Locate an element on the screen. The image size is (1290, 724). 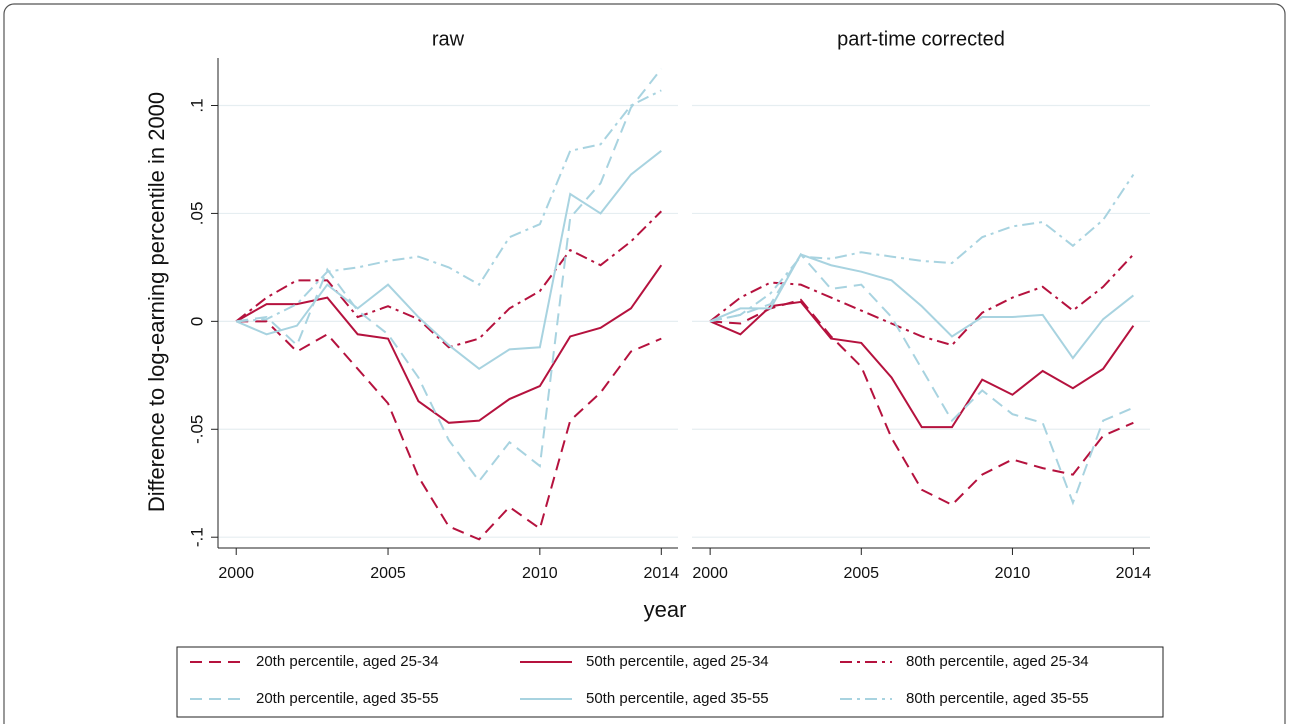
legend-label: 20th percentile, aged 25-34 is located at coordinates (347, 661).